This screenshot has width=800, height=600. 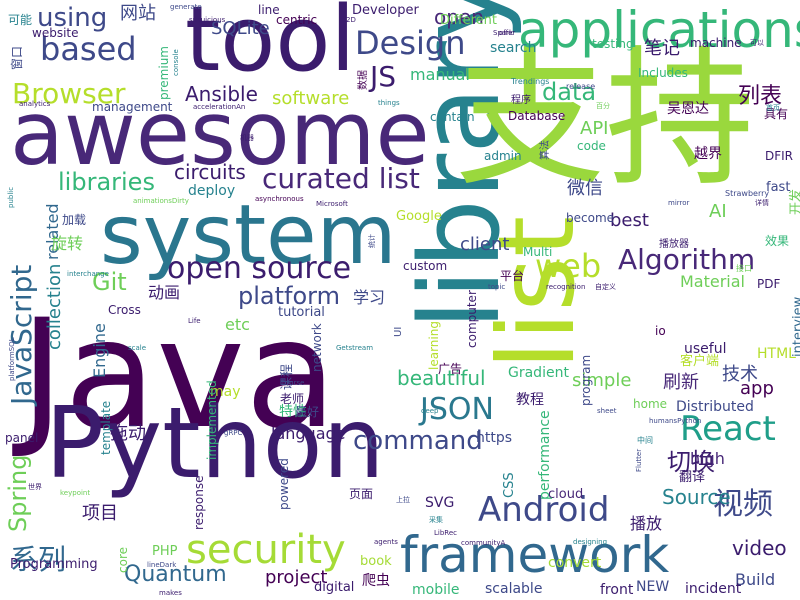 I want to click on word-51: Engine, so click(x=99, y=350).